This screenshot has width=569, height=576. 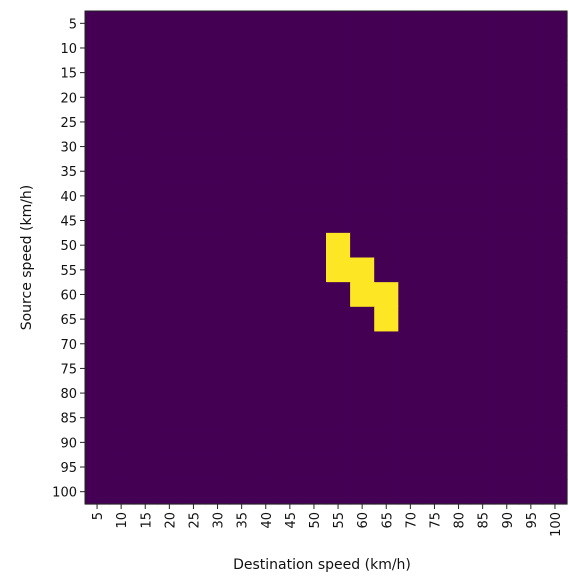 I want to click on x-tick-label: 50, so click(x=315, y=520).